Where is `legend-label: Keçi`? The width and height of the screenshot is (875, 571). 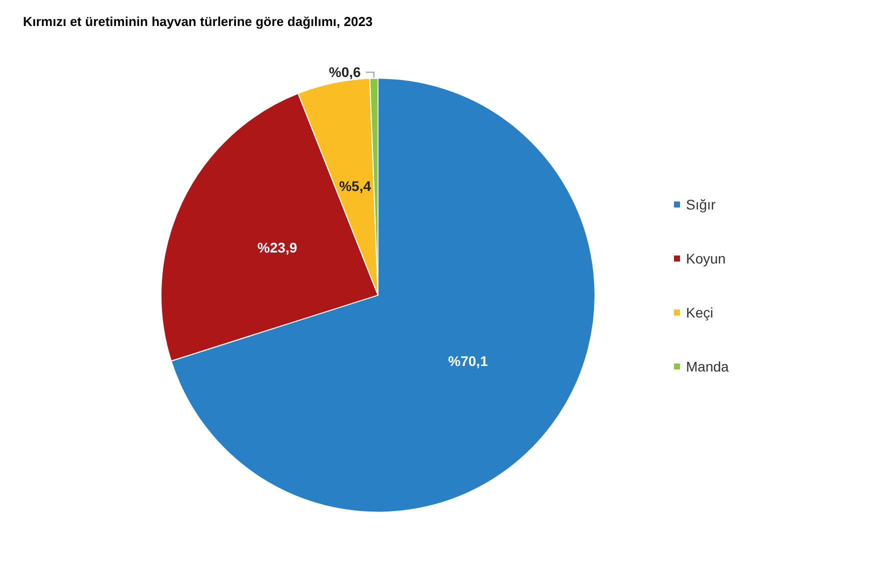
legend-label: Keçi is located at coordinates (700, 312).